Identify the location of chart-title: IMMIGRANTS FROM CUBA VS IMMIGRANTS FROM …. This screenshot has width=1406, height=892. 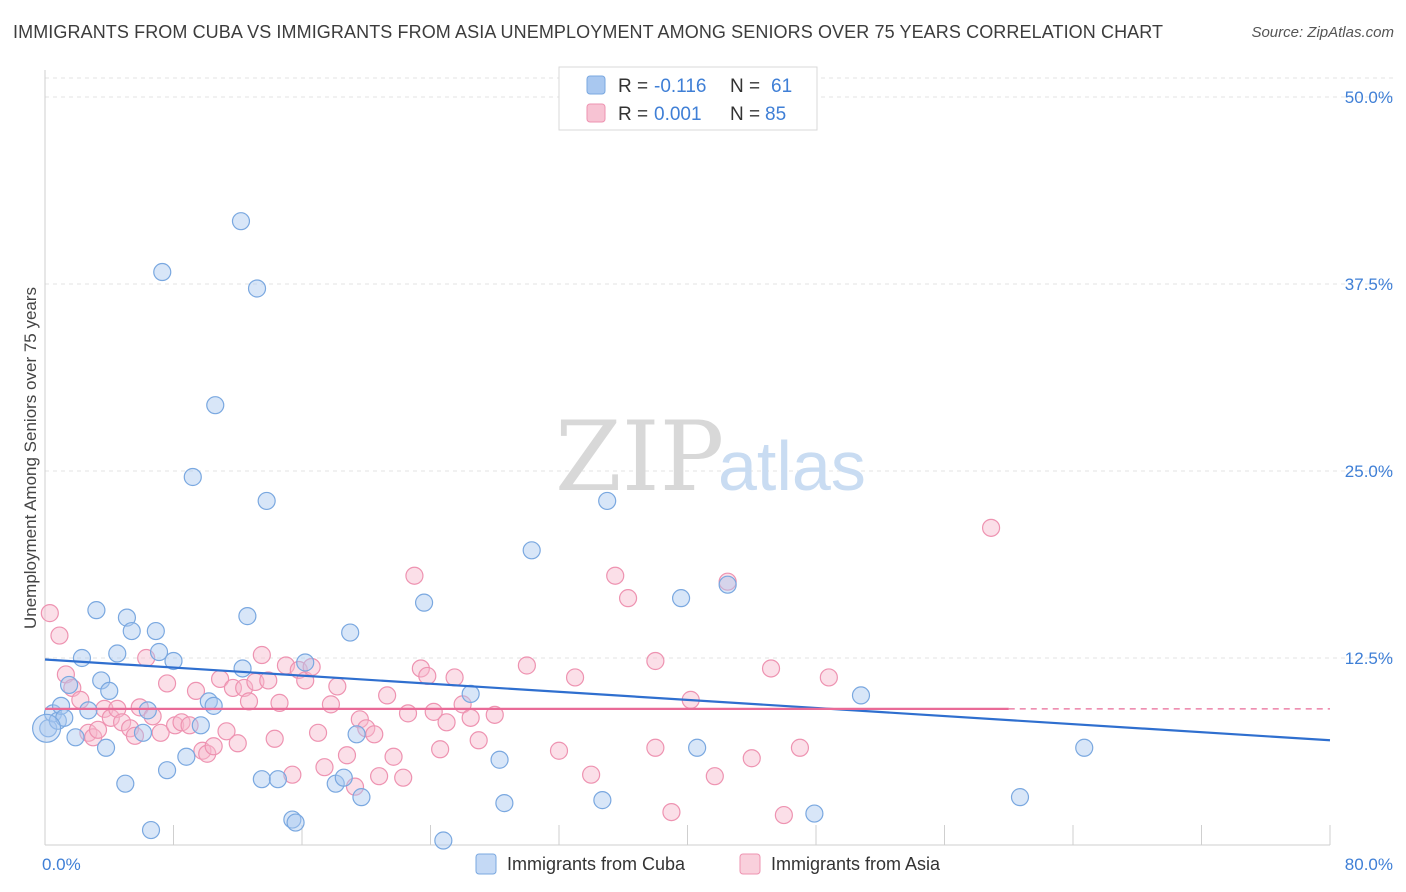
(588, 32).